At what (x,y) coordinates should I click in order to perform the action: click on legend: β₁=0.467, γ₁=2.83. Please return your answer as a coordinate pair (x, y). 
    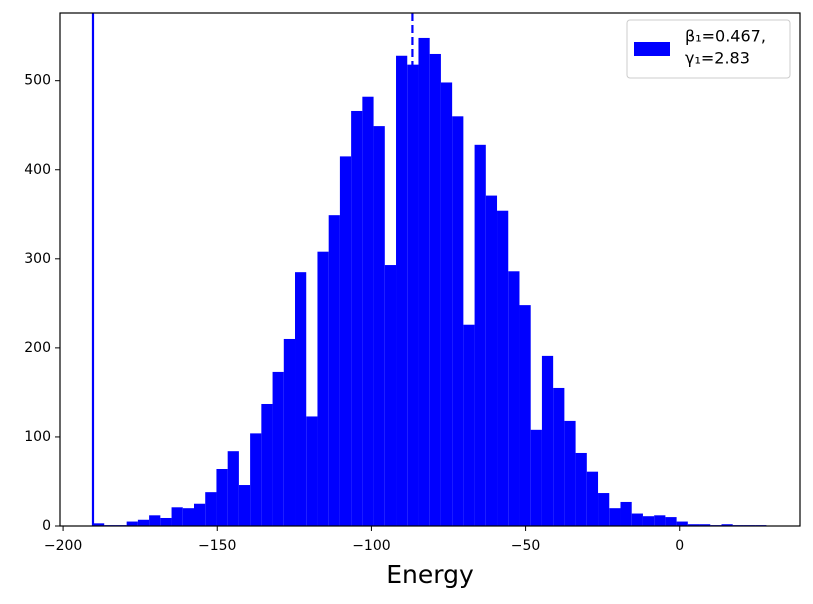
    Looking at the image, I should click on (708, 49).